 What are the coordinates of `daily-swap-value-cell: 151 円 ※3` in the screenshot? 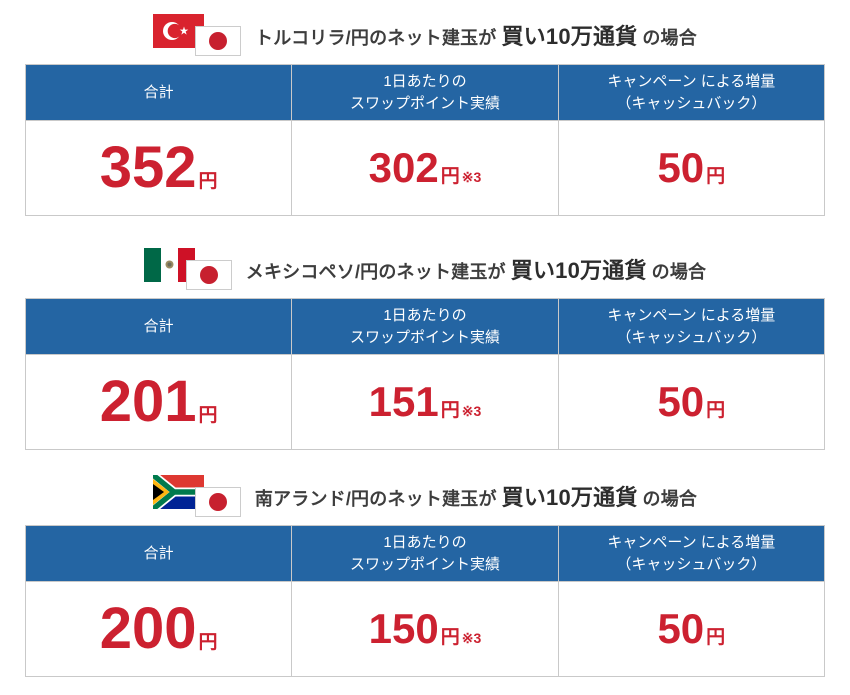 It's located at (425, 402).